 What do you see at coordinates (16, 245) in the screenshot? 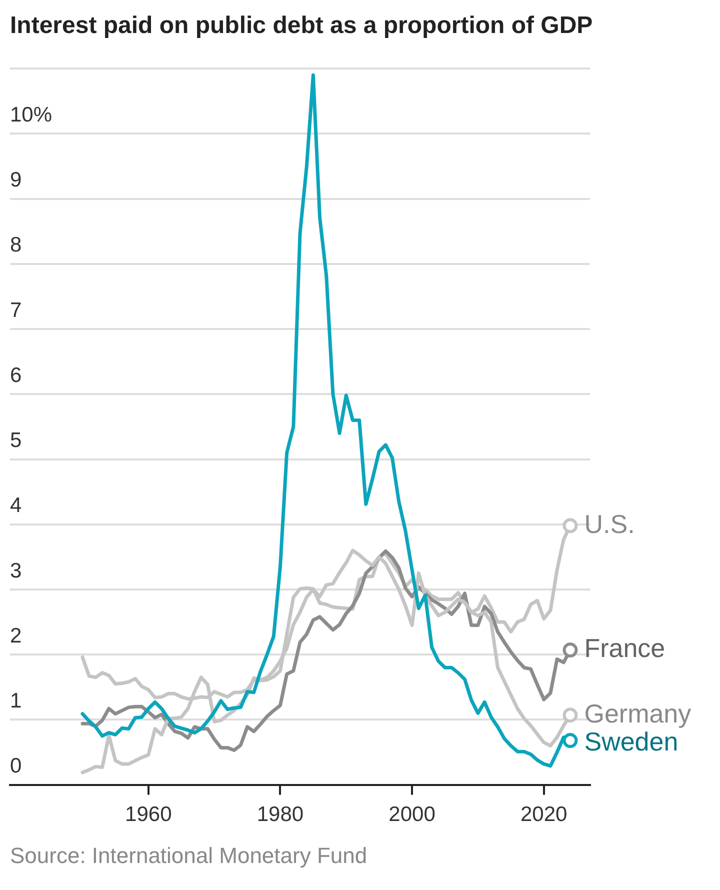
I see `y-tick-label: 8` at bounding box center [16, 245].